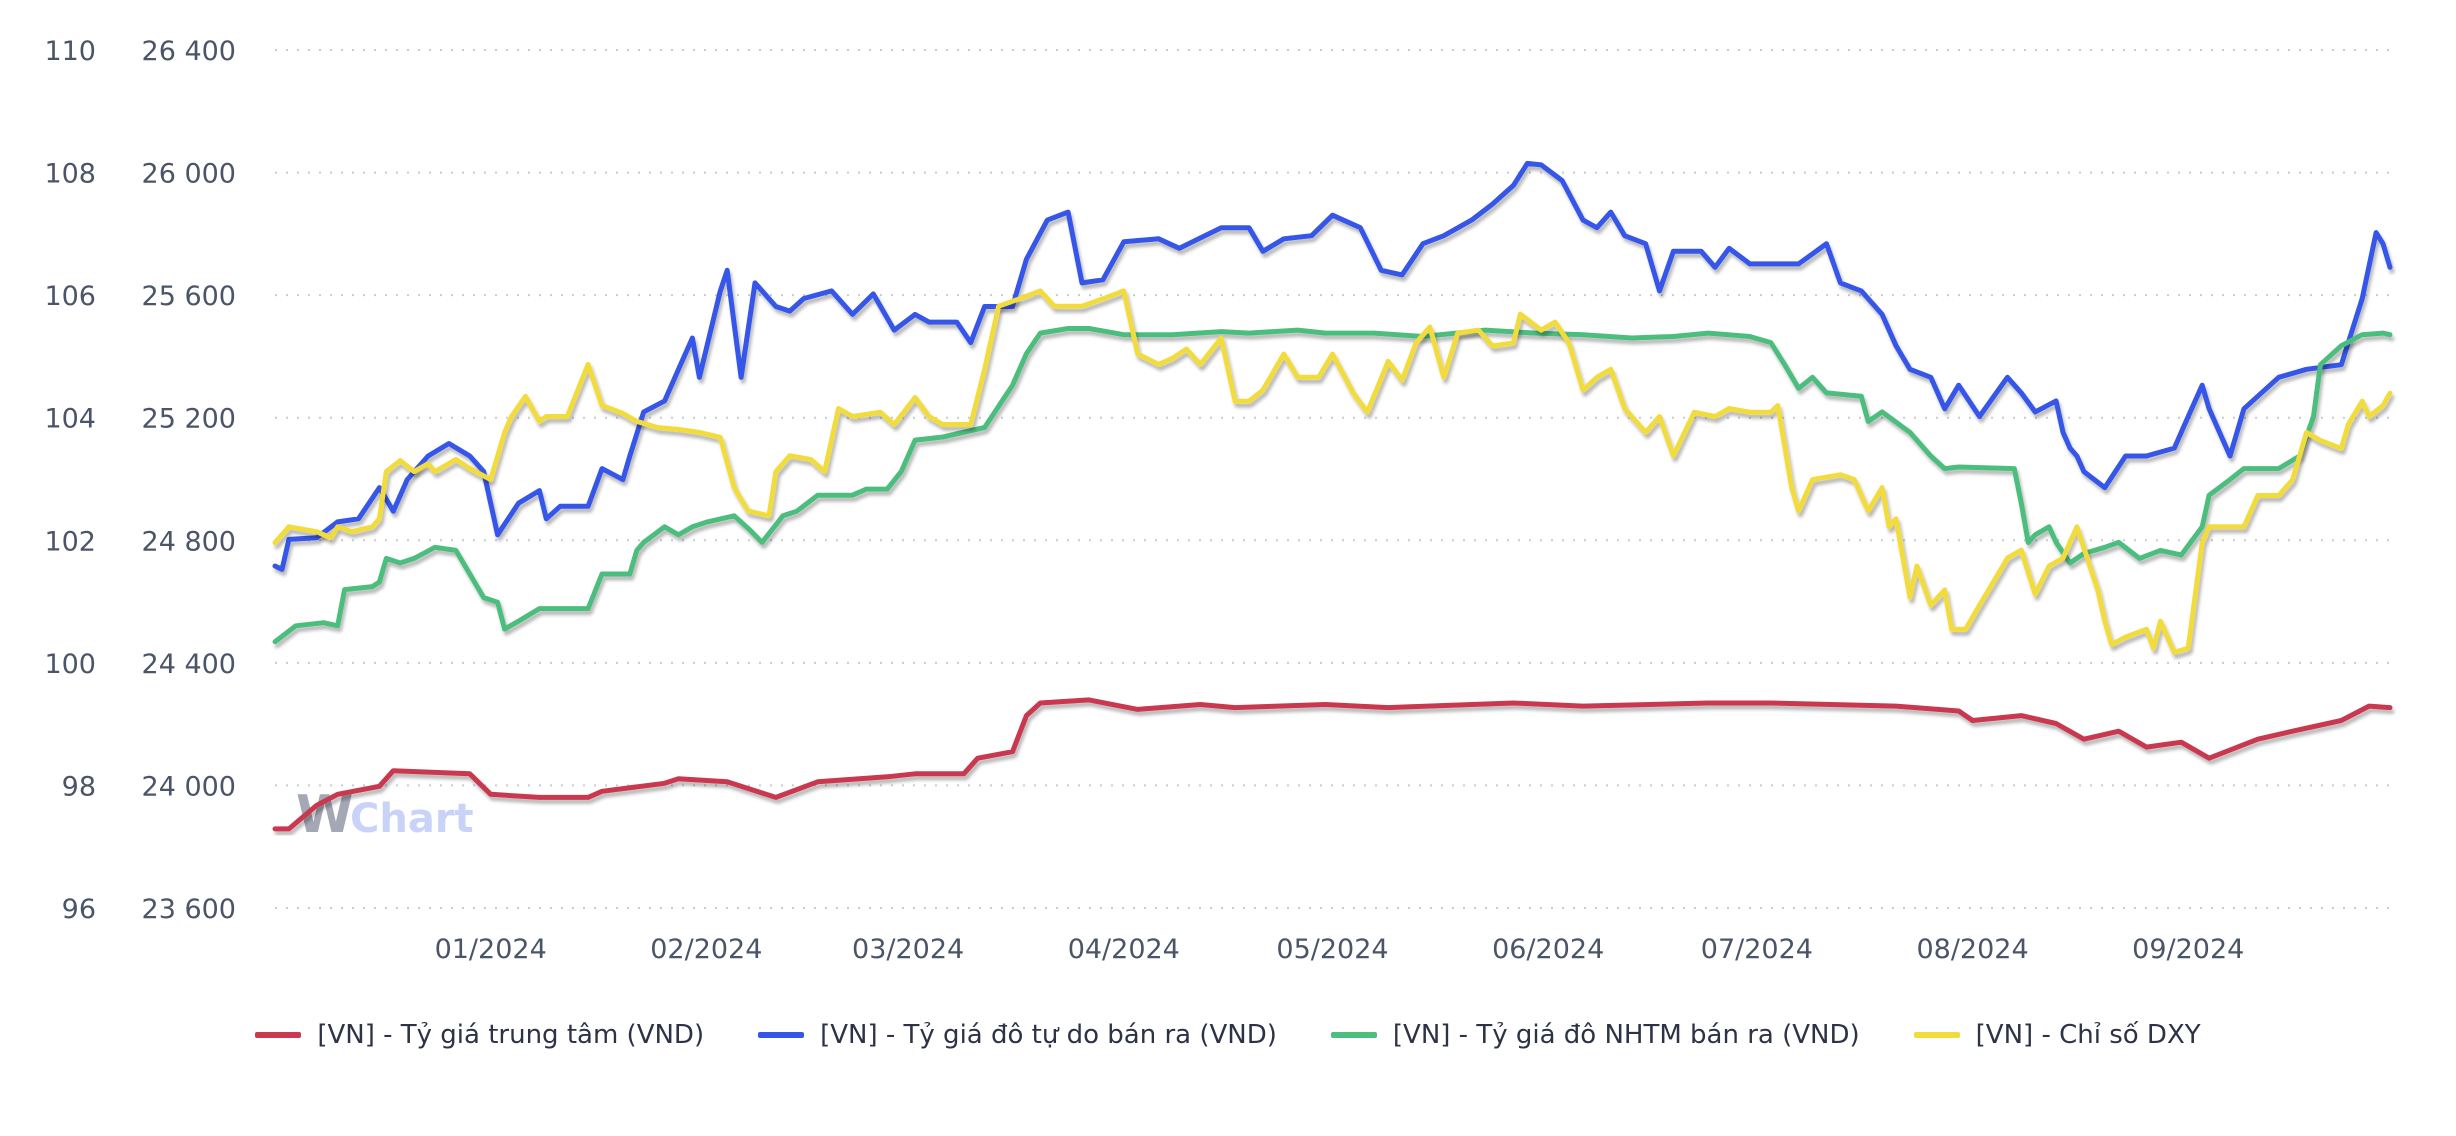  I want to click on legend-item: [VN] - Tỷ giá trung tâm (VND), so click(479, 1035).